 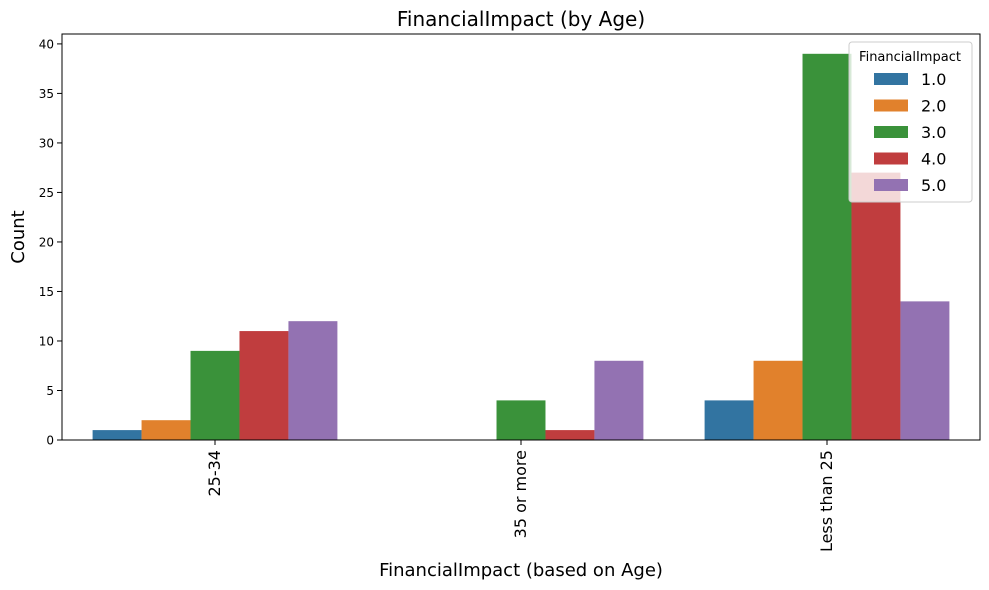 What do you see at coordinates (933, 132) in the screenshot?
I see `legend-label-3-0: 3.0` at bounding box center [933, 132].